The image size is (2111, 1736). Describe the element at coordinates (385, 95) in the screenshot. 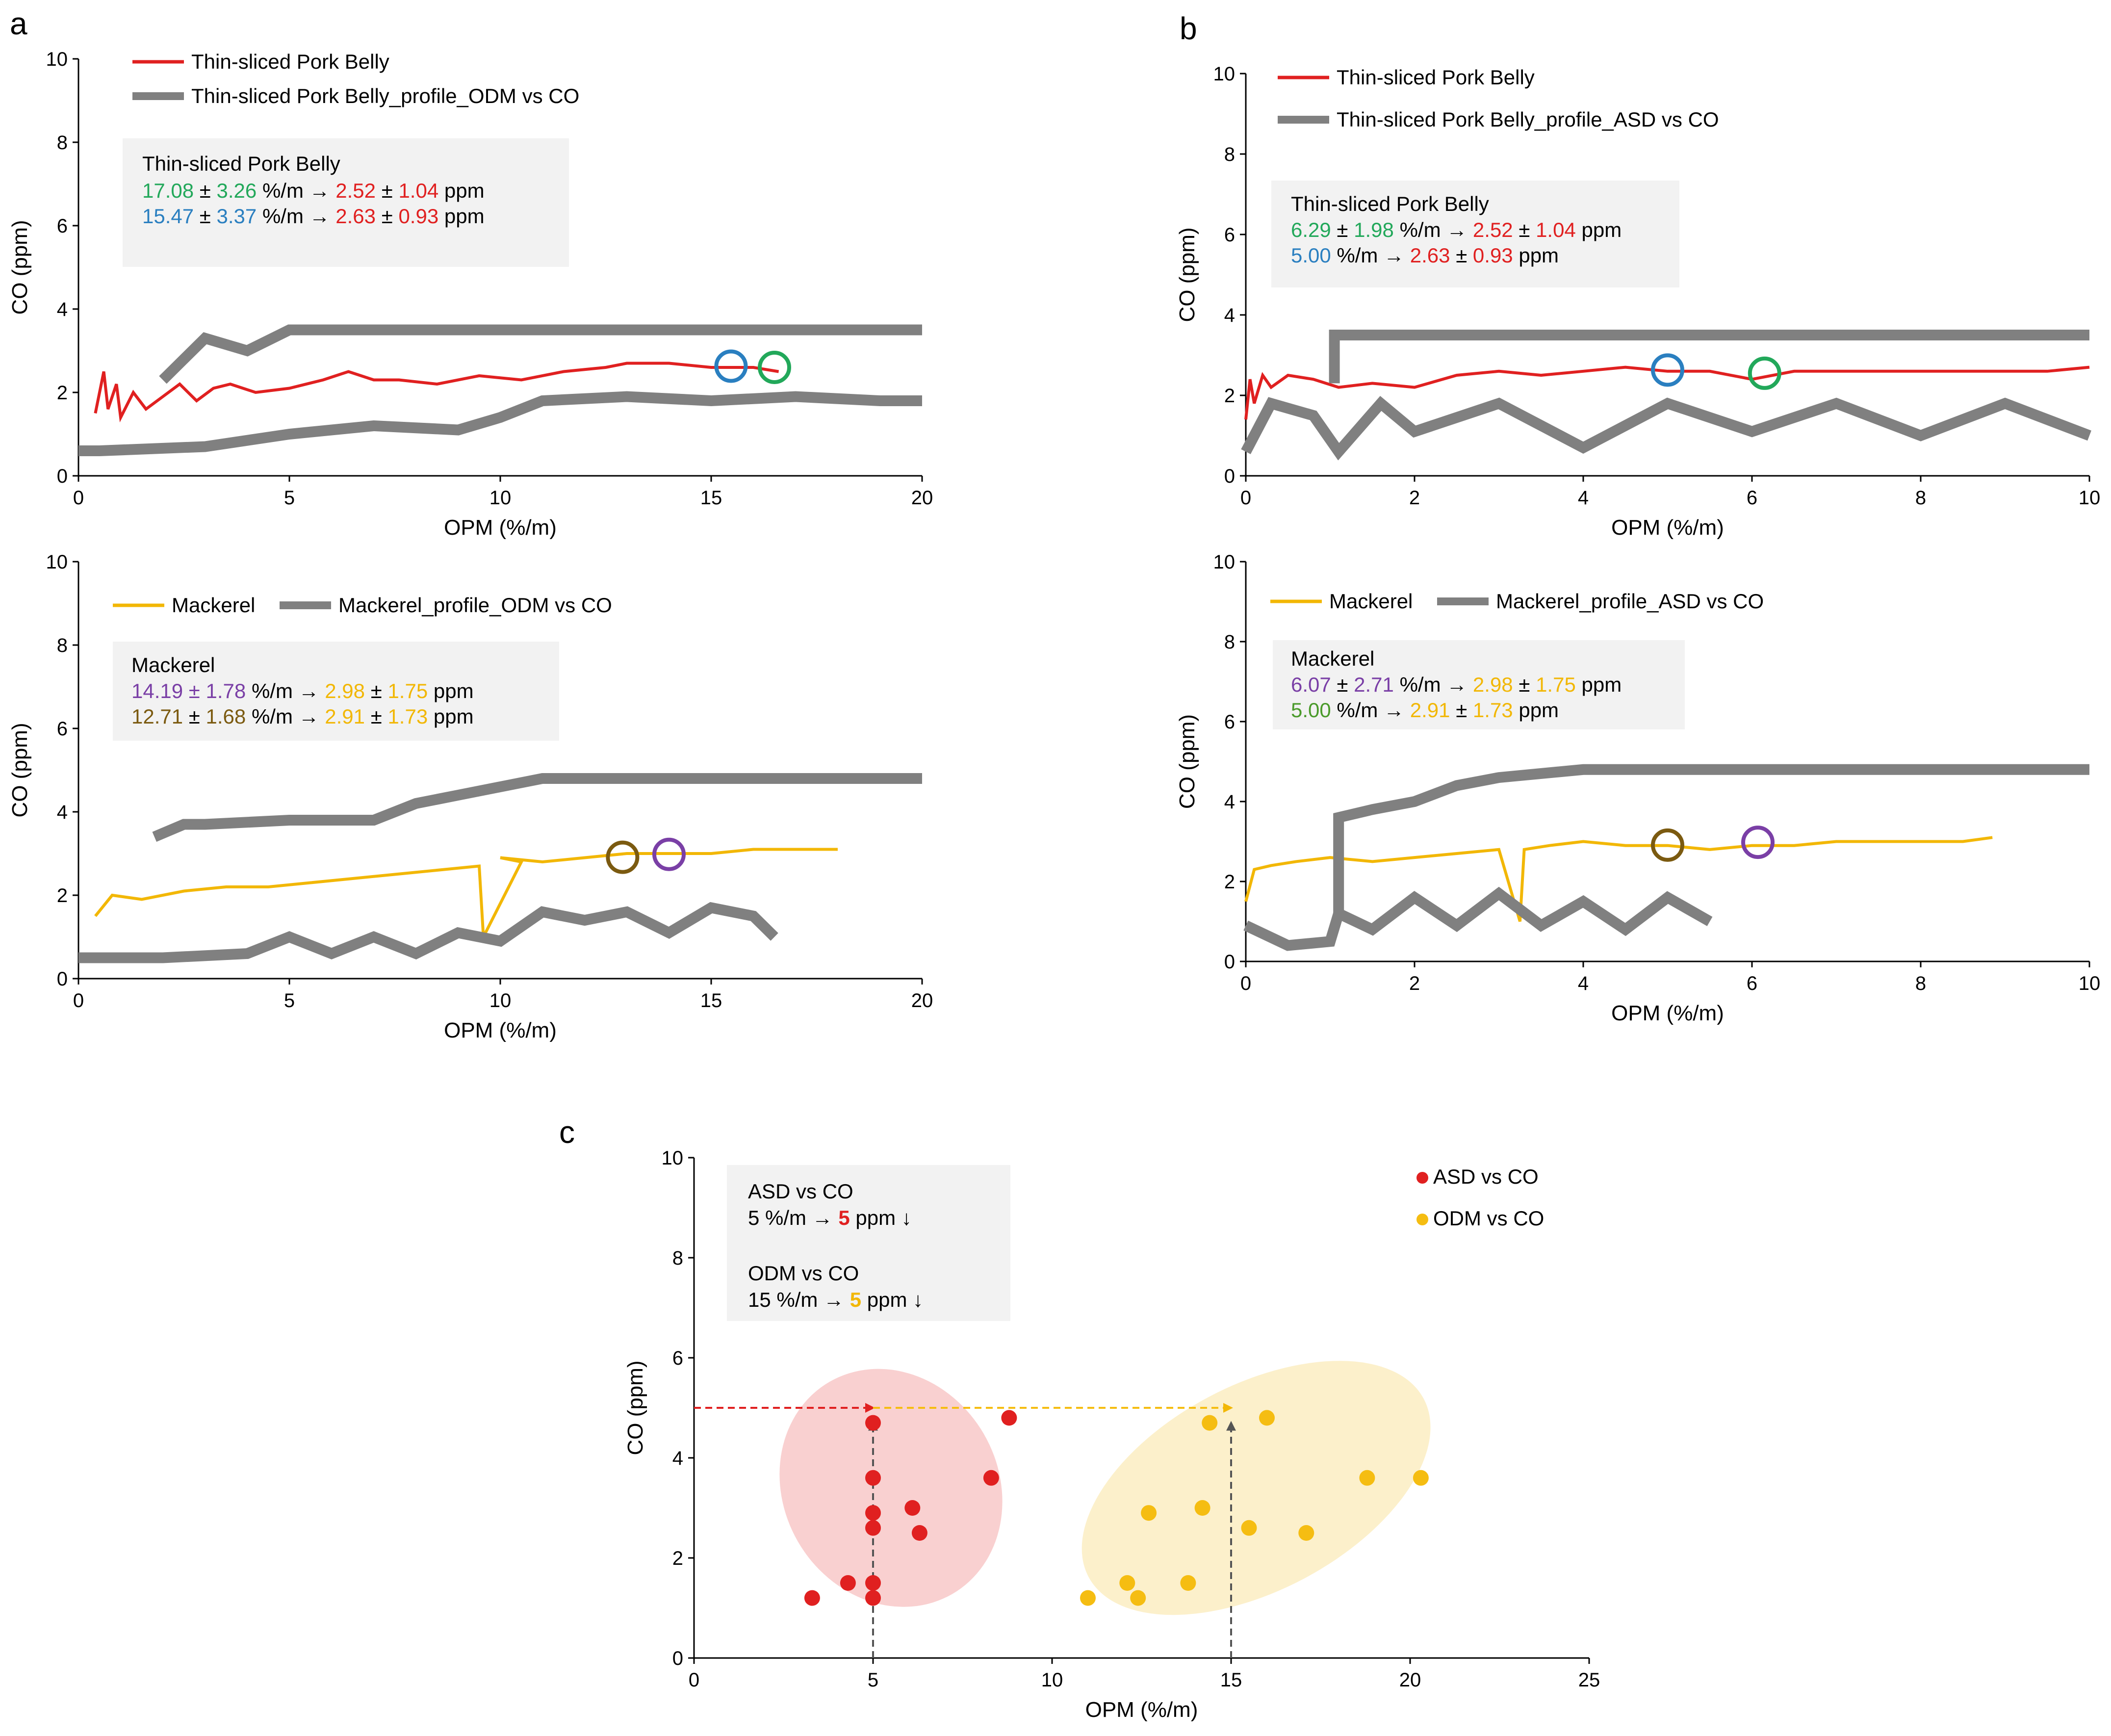

I see `legend-label: Thin-sliced Pork Belly_profile_ODM vs CO` at that location.